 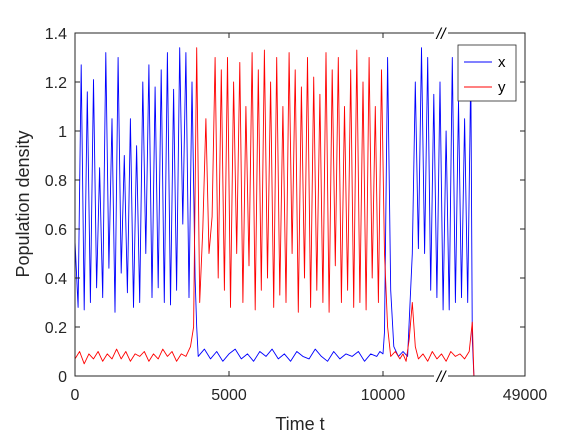 I want to click on y-tick-label: 0.8, so click(x=56, y=181).